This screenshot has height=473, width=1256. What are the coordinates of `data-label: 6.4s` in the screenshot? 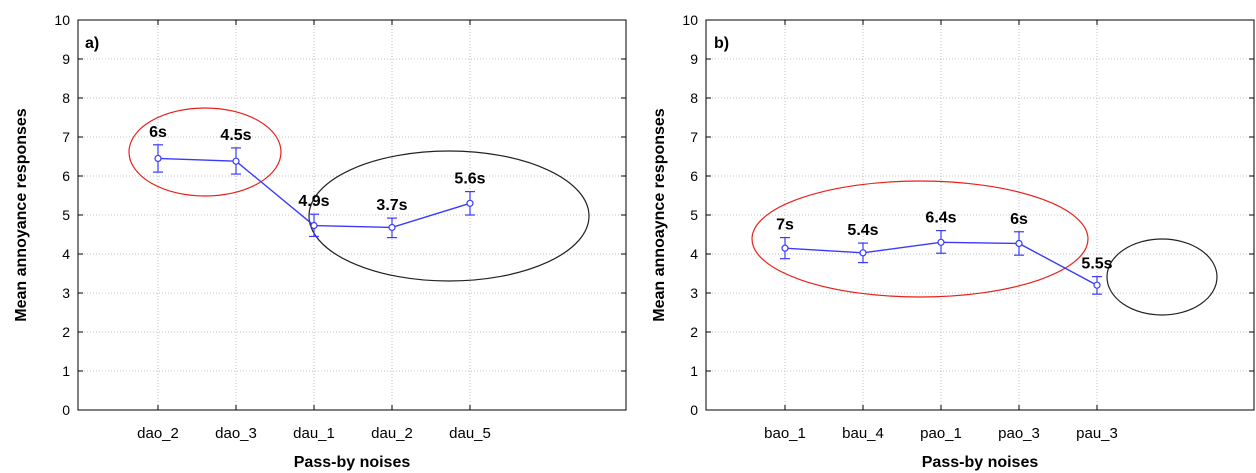 It's located at (940, 218).